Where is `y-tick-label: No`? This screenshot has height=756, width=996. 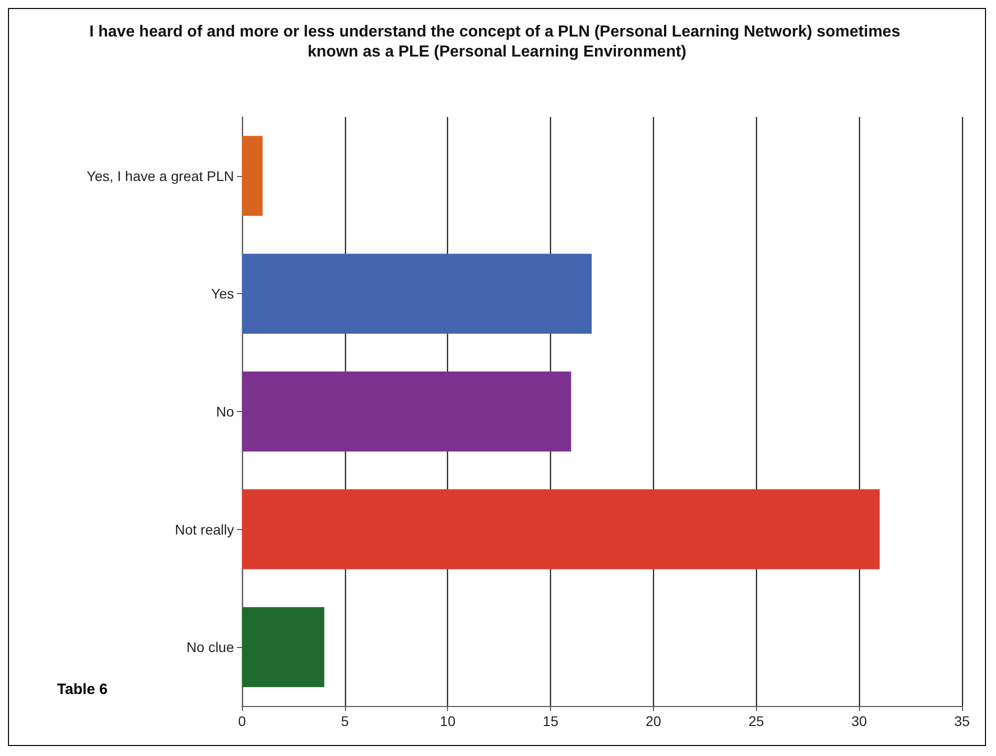 y-tick-label: No is located at coordinates (225, 412).